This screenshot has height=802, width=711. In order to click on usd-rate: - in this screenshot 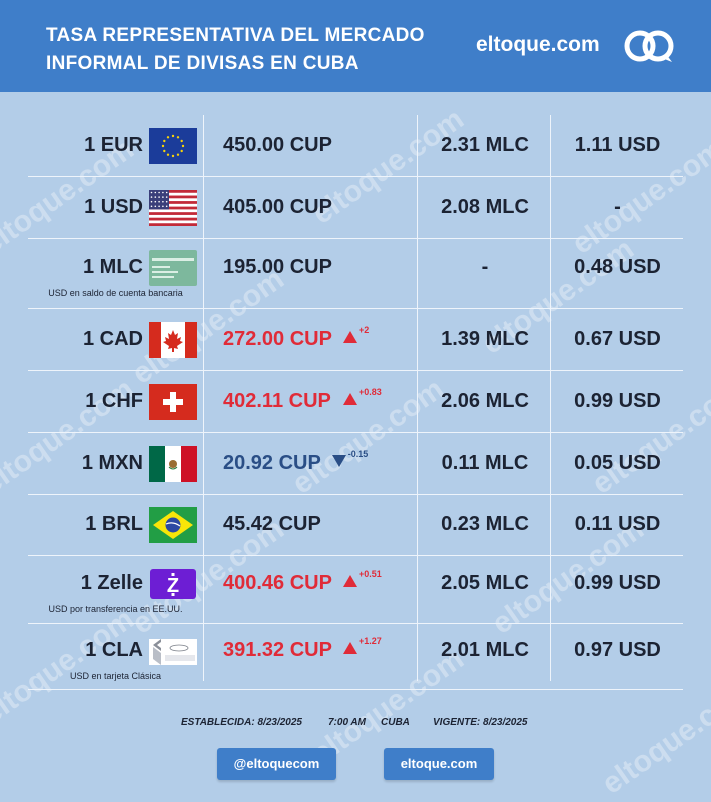, I will do `click(617, 206)`.